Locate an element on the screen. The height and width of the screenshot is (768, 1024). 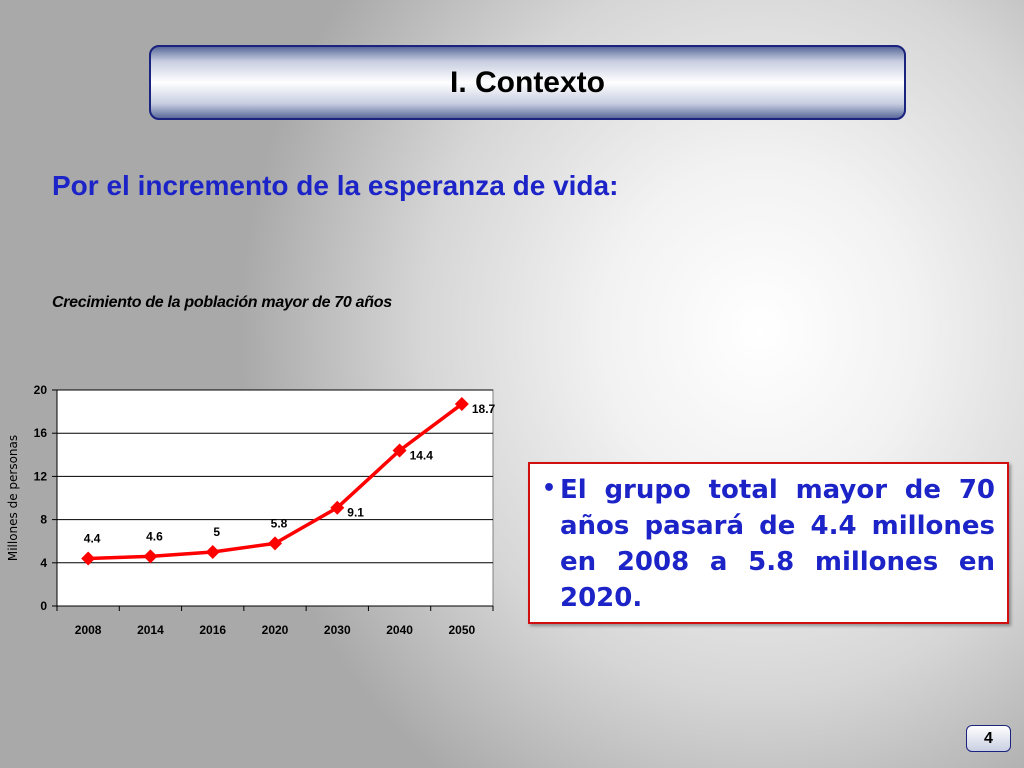
y-axis-title: Millones de personas is located at coordinates (13, 498).